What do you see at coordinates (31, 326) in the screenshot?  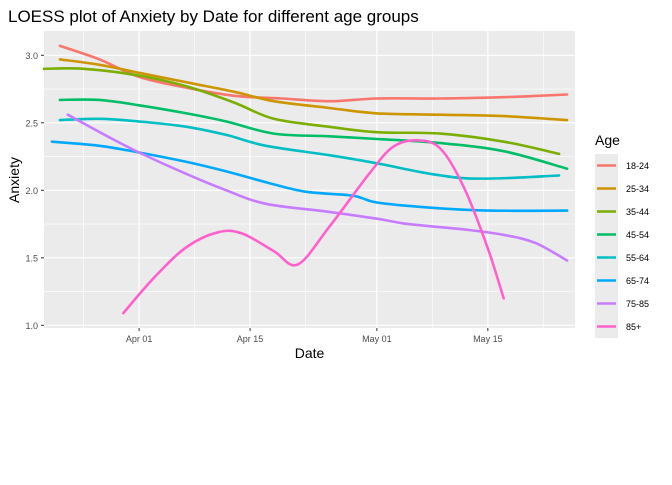 I see `y-tick-label: 1.0` at bounding box center [31, 326].